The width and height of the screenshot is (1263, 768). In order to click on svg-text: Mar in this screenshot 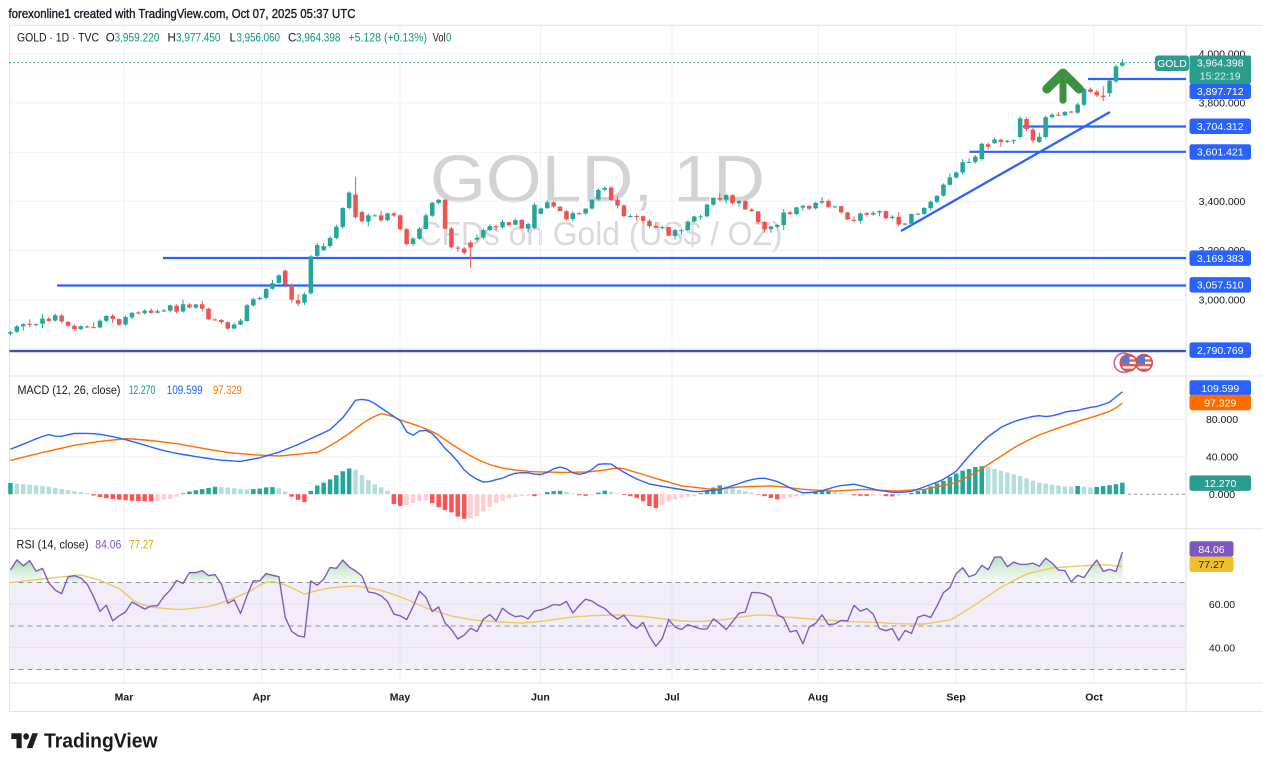, I will do `click(124, 698)`.